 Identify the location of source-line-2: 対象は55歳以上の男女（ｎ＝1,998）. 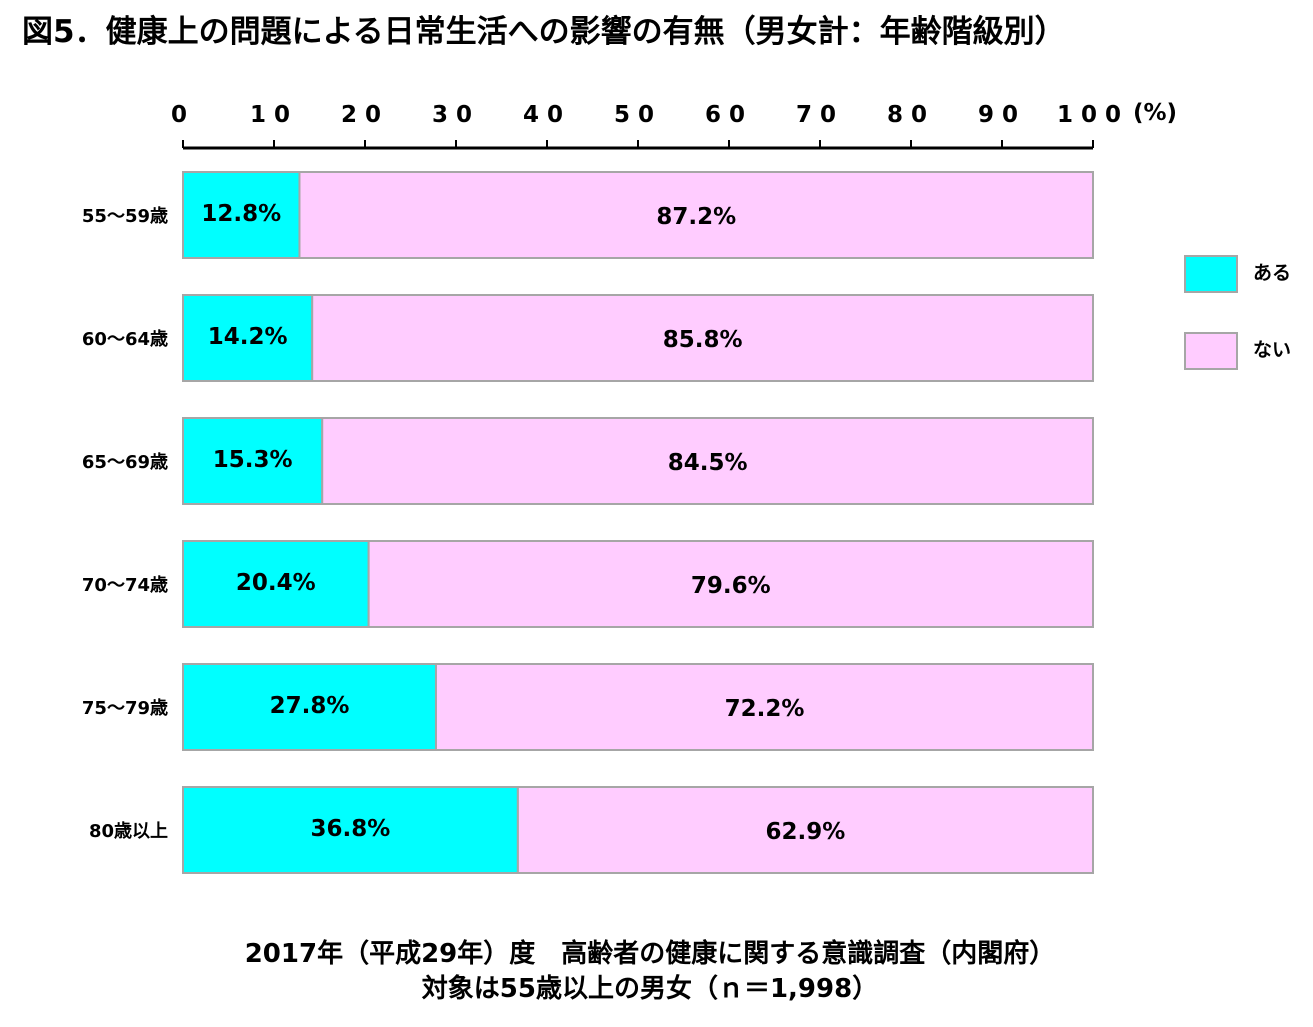
(650, 988).